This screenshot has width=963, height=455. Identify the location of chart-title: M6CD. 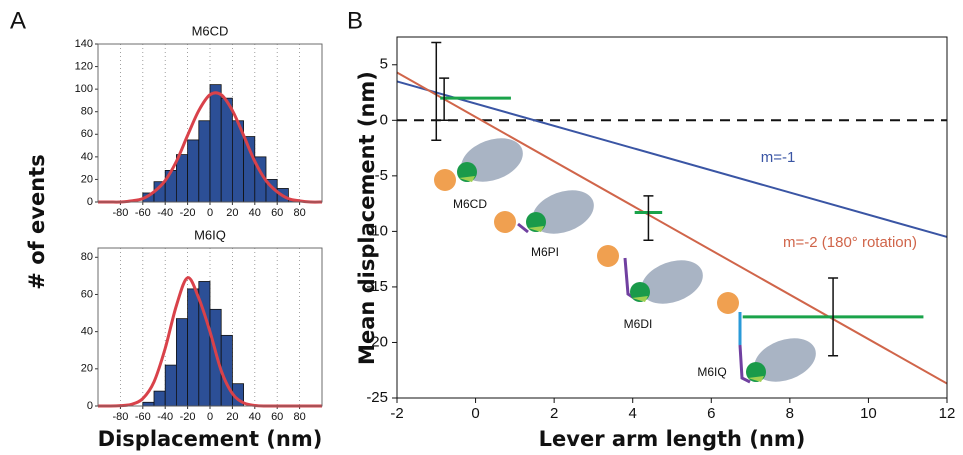
(210, 30).